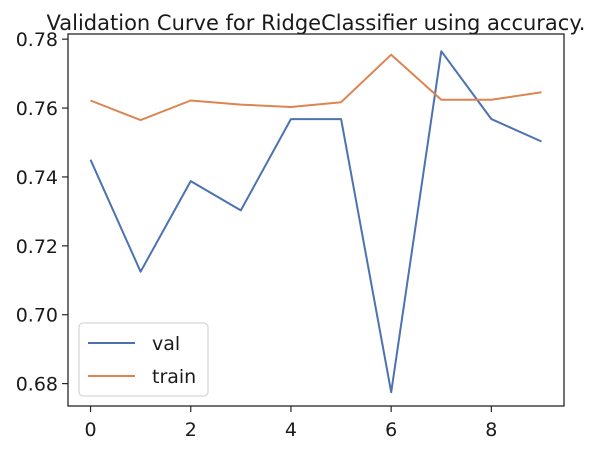 This screenshot has height=449, width=611. What do you see at coordinates (166, 344) in the screenshot?
I see `legend-label-val: val` at bounding box center [166, 344].